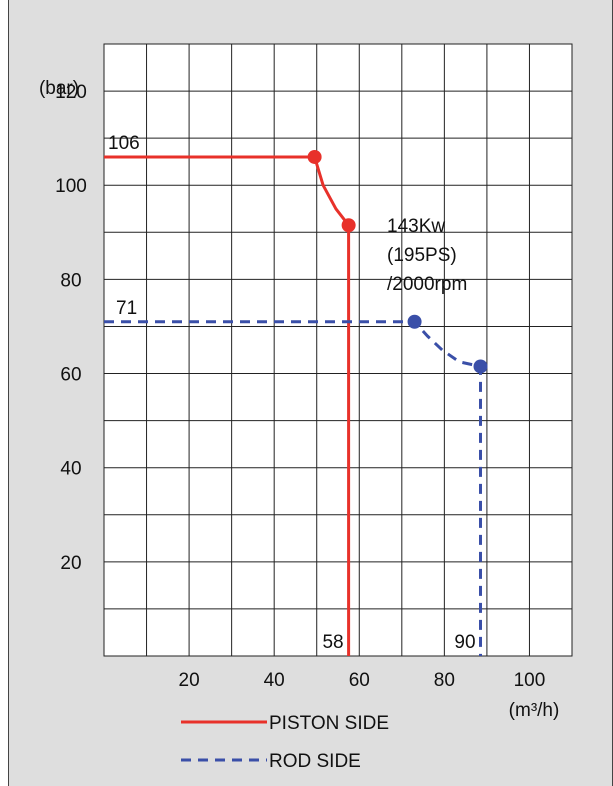  Describe the element at coordinates (70, 563) in the screenshot. I see `y-tick-label: 20` at that location.